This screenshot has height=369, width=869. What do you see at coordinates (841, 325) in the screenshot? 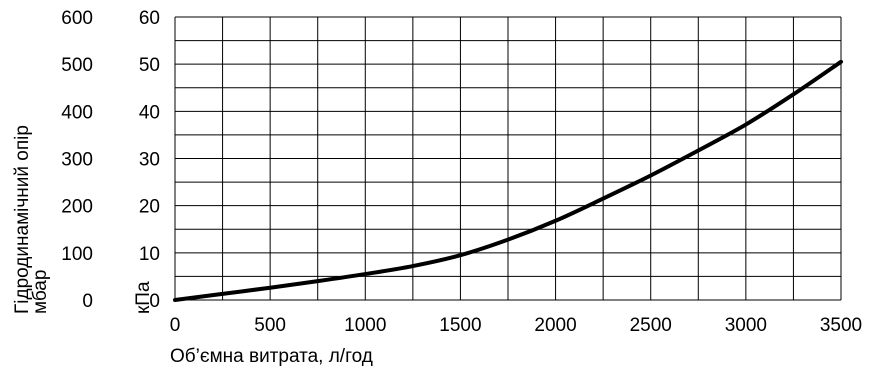
I see `x-tick-label: 3500` at bounding box center [841, 325].